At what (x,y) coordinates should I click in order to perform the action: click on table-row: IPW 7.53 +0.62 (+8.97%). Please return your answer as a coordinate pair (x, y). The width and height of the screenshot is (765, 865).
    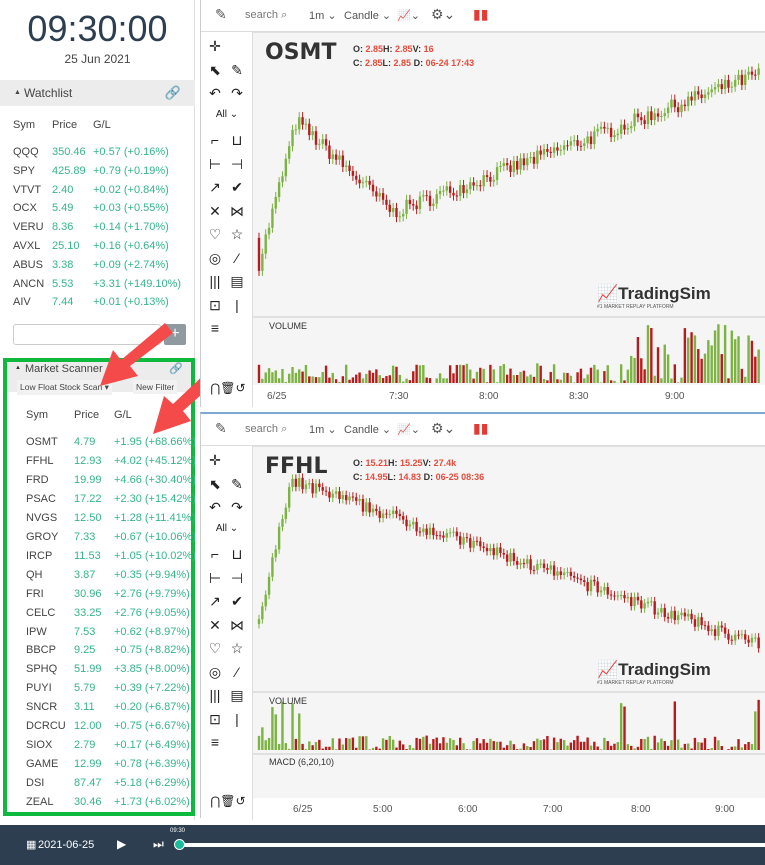
    Looking at the image, I should click on (110, 635).